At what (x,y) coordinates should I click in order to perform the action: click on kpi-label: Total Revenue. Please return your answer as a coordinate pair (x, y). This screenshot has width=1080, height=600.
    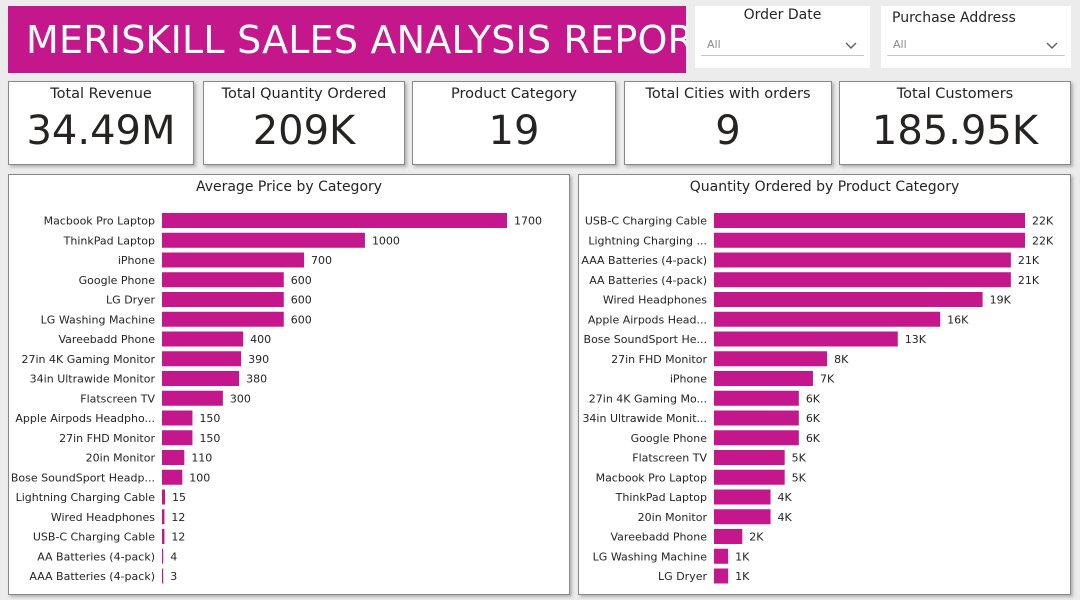
    Looking at the image, I should click on (101, 94).